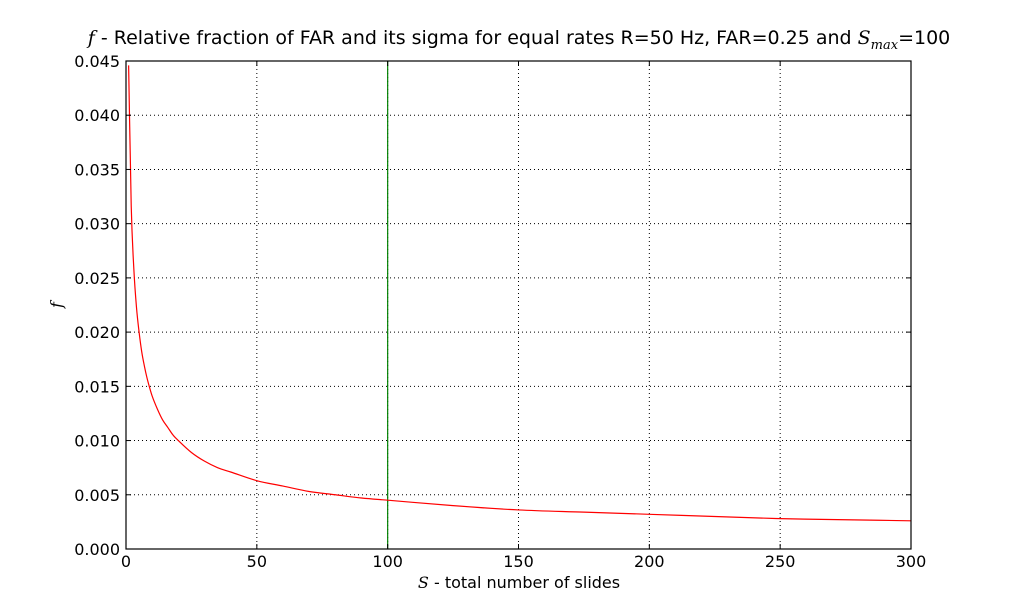  What do you see at coordinates (524, 582) in the screenshot?
I see `x-axis-label-text: - total number of slides` at bounding box center [524, 582].